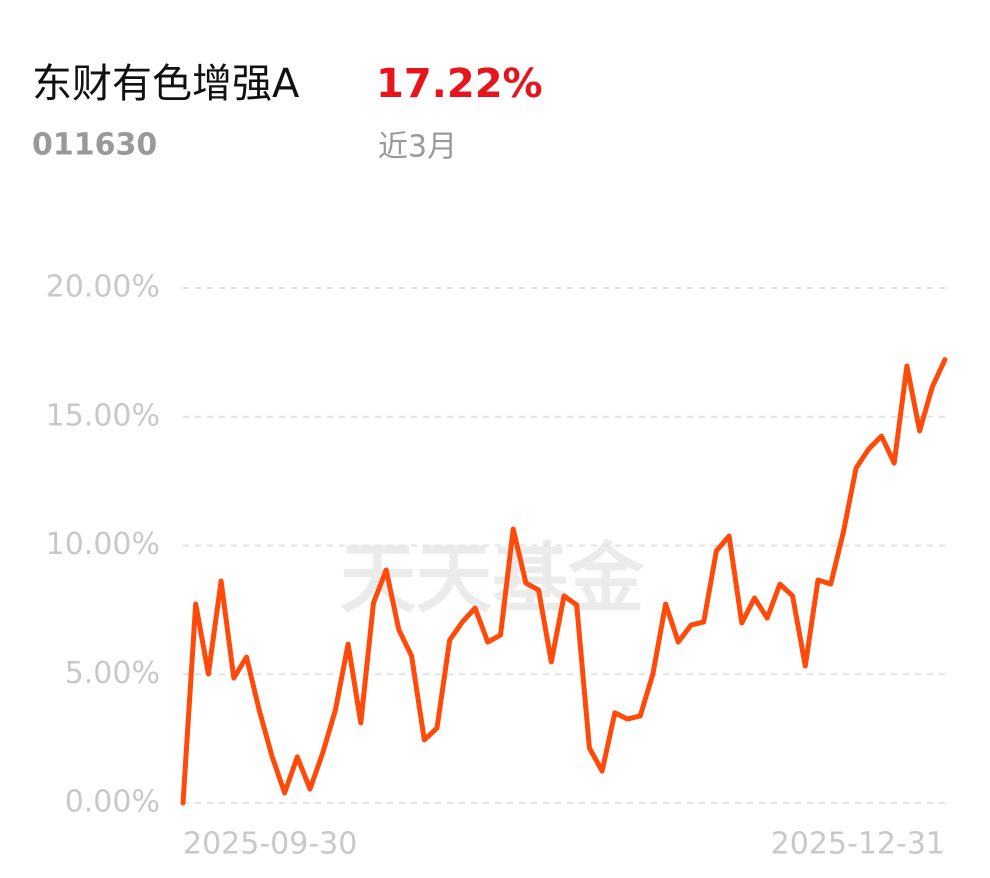 Image resolution: width=990 pixels, height=878 pixels. I want to click on fund-name: 东财有色增强A, so click(166, 84).